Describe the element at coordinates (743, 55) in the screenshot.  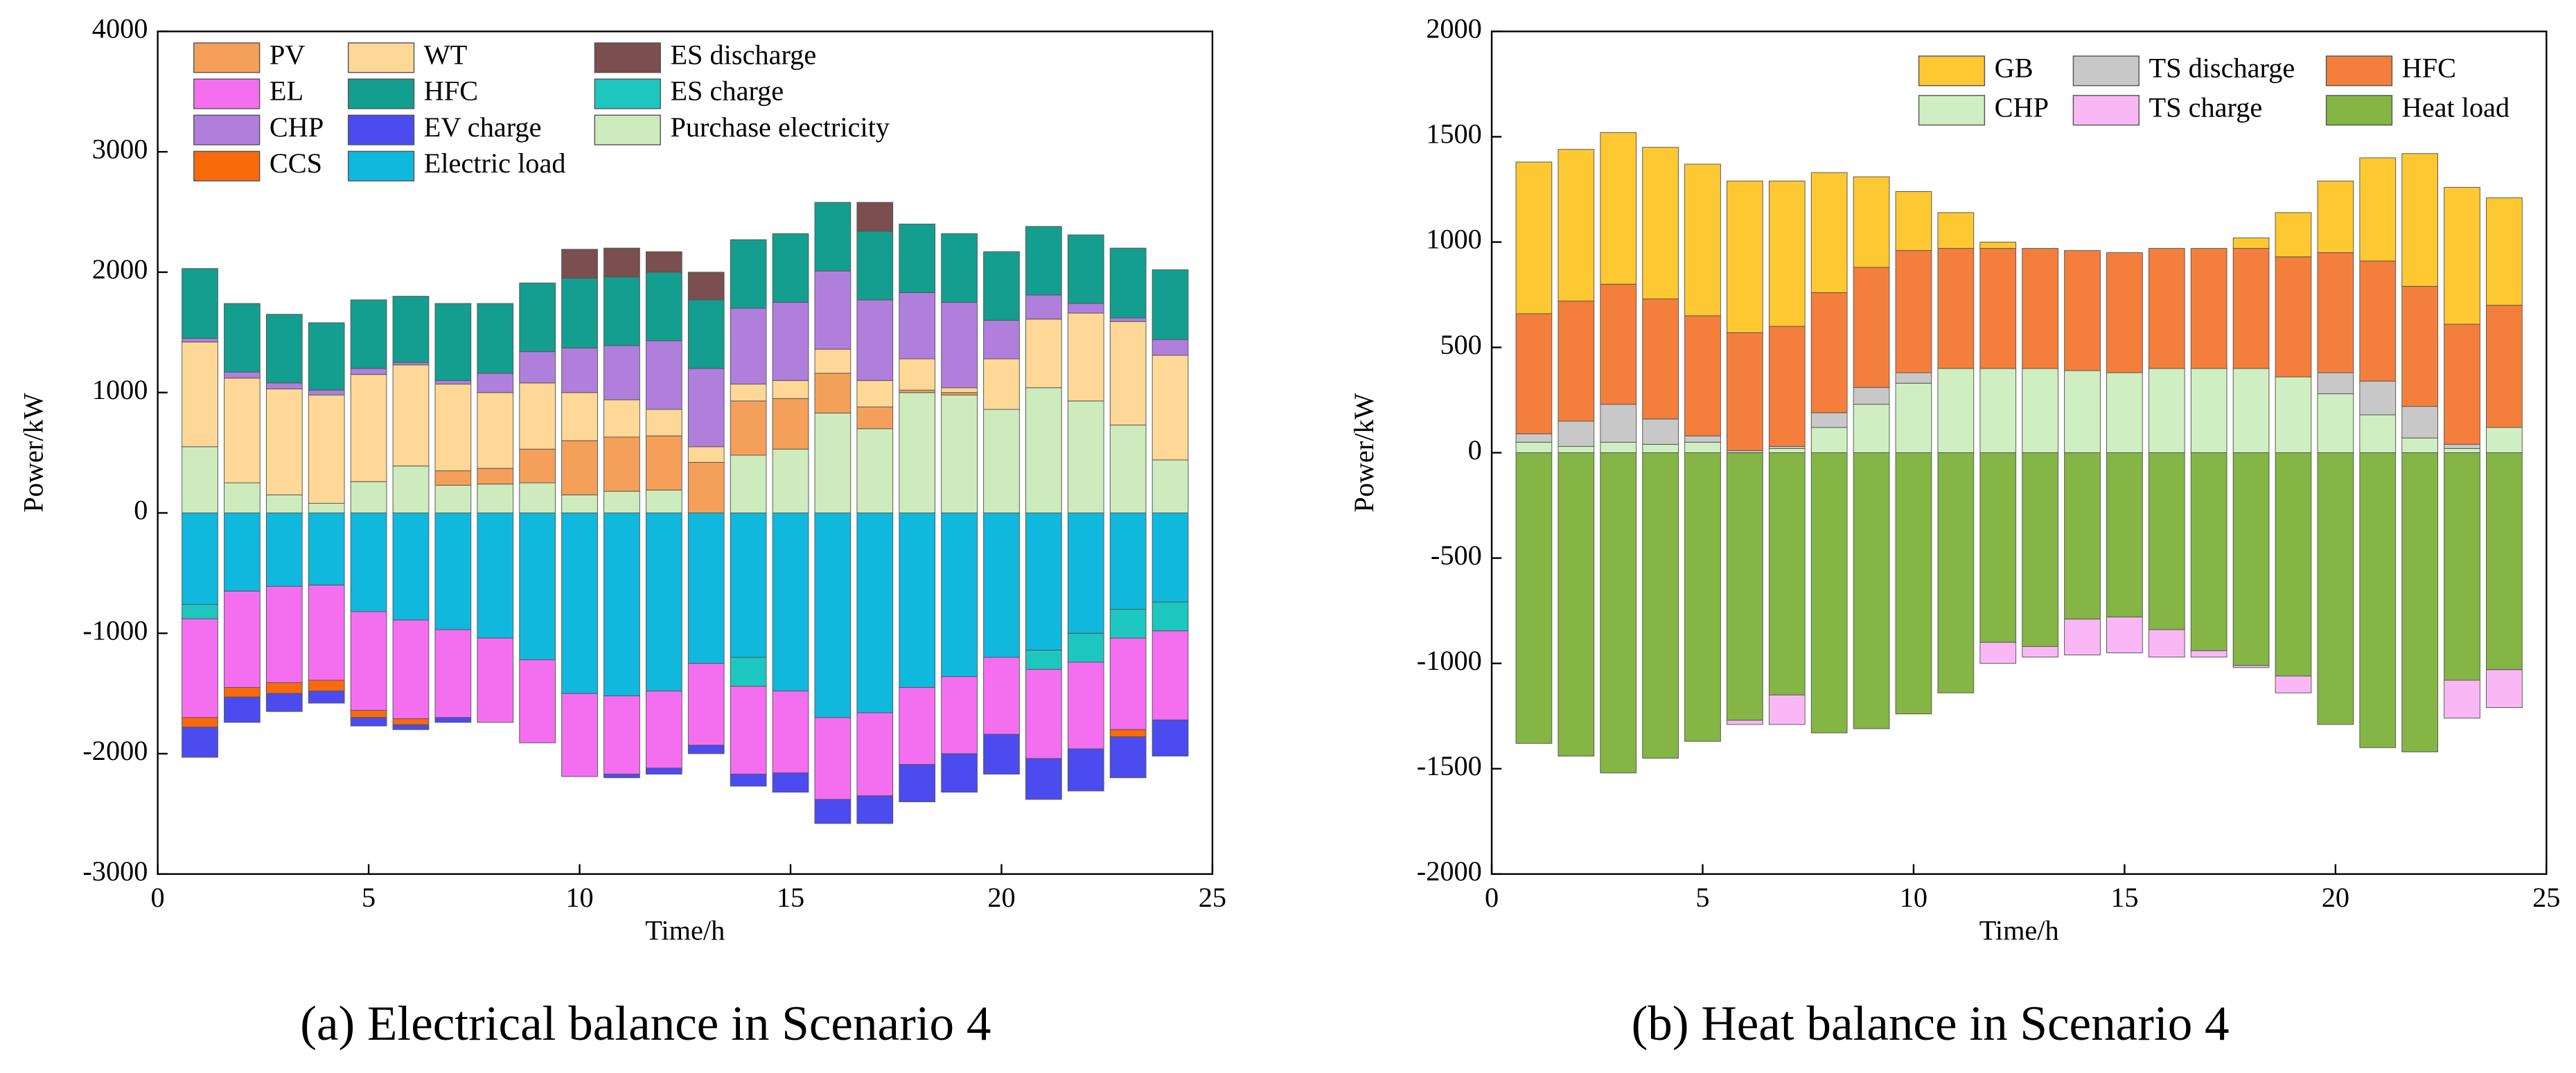
I see `legend-label: ES discharge` at that location.